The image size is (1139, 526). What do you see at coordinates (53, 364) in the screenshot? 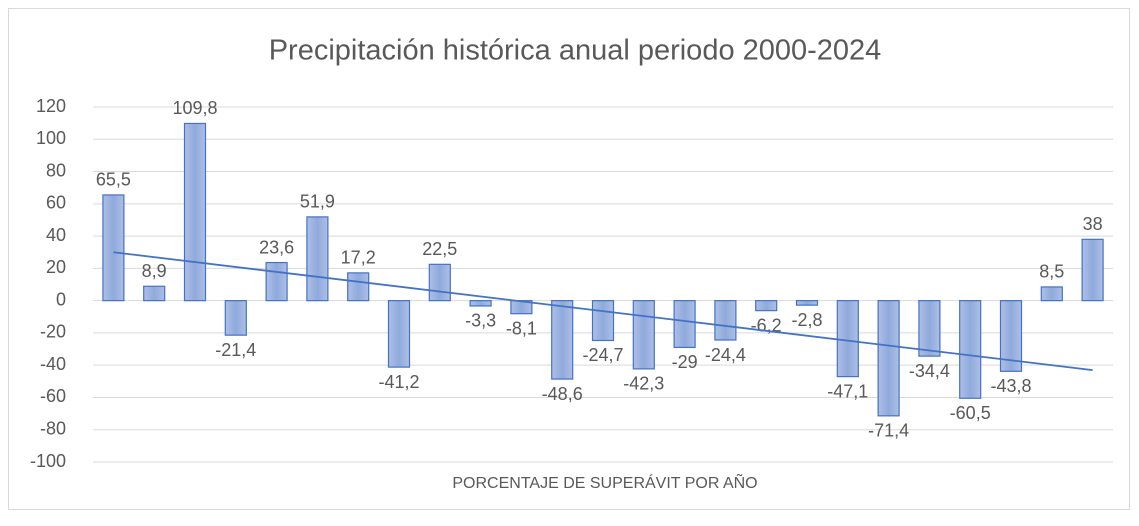
I see `y-tick-label: -40` at bounding box center [53, 364].